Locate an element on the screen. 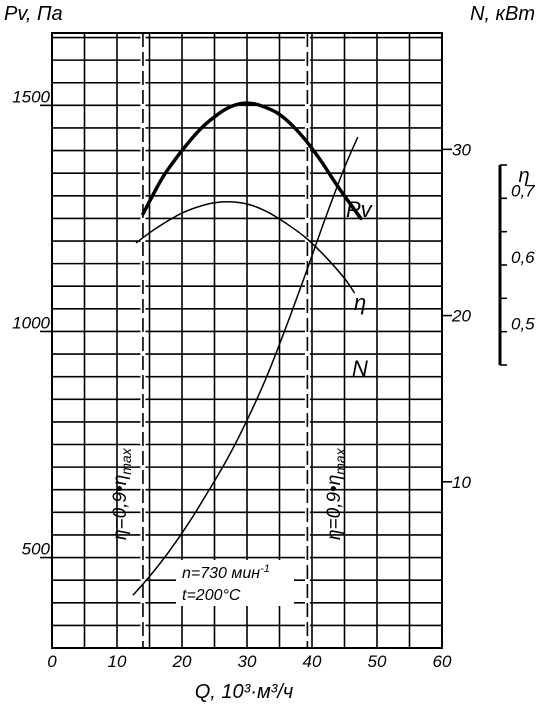  left-tick-label: 1000 is located at coordinates (31, 322).